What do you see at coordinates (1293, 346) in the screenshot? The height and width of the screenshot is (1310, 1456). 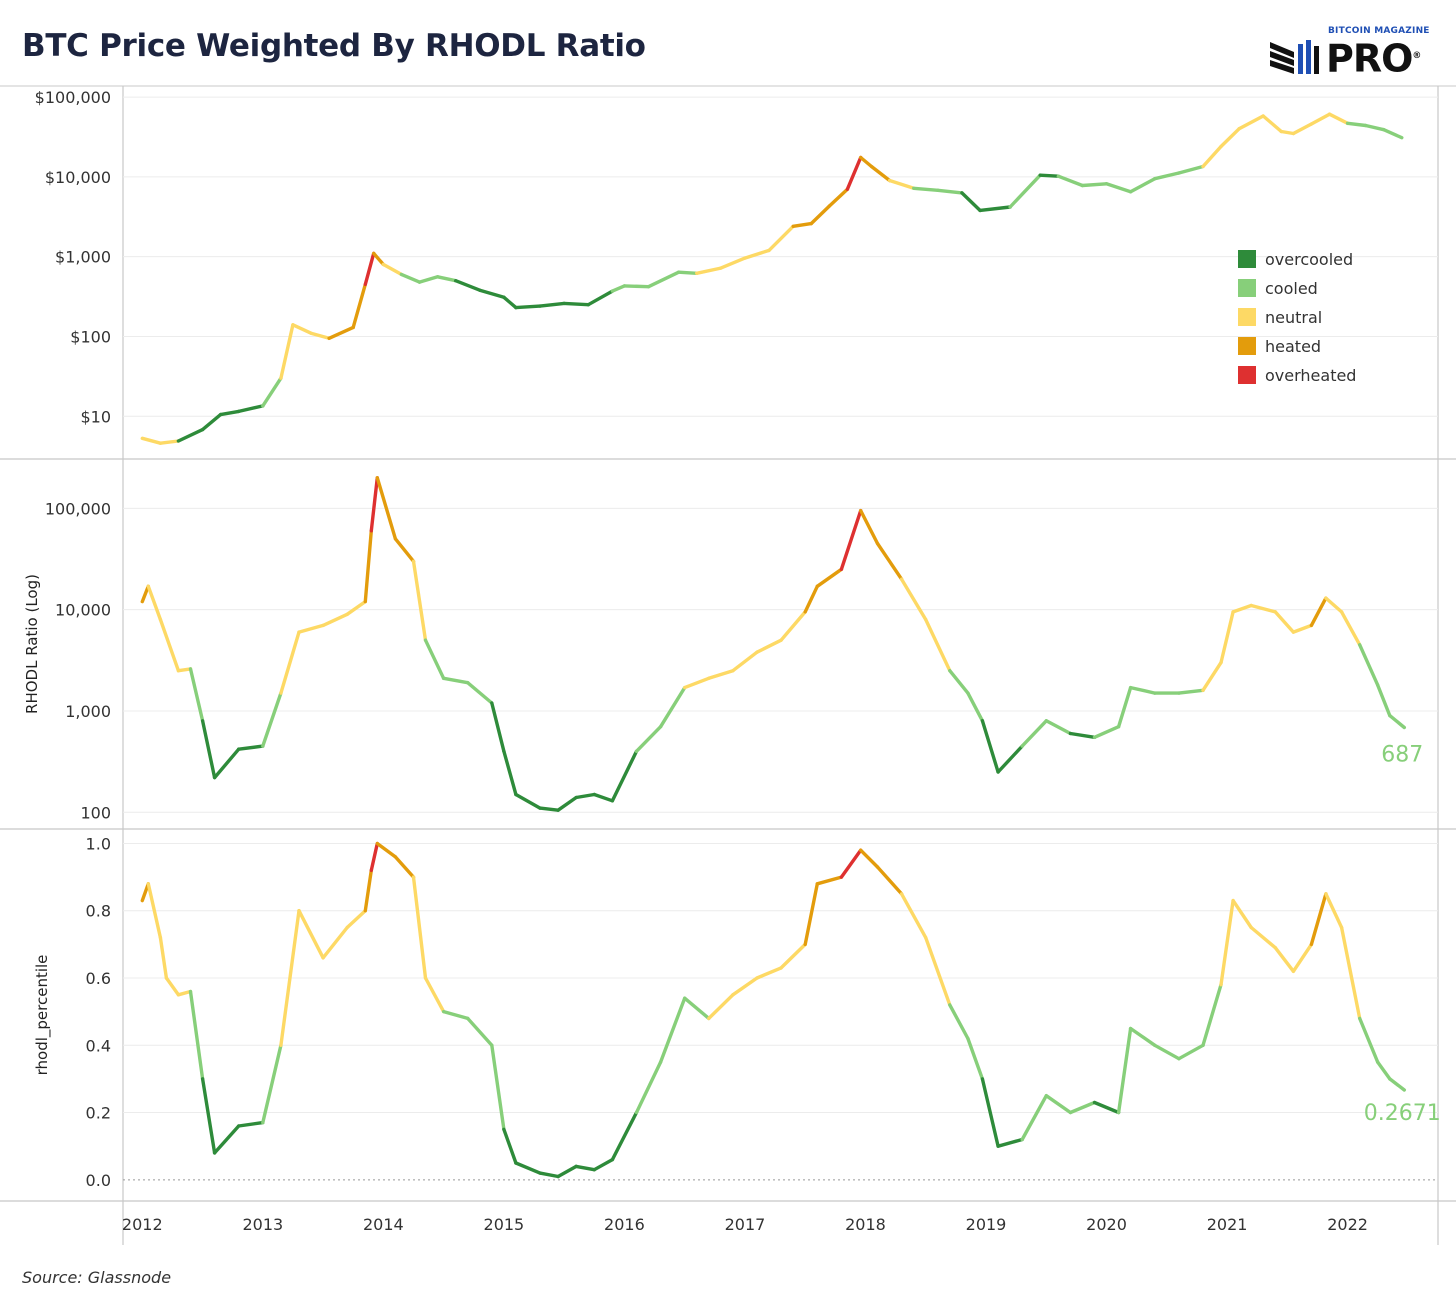 I see `legend-label-heated: heated` at bounding box center [1293, 346].